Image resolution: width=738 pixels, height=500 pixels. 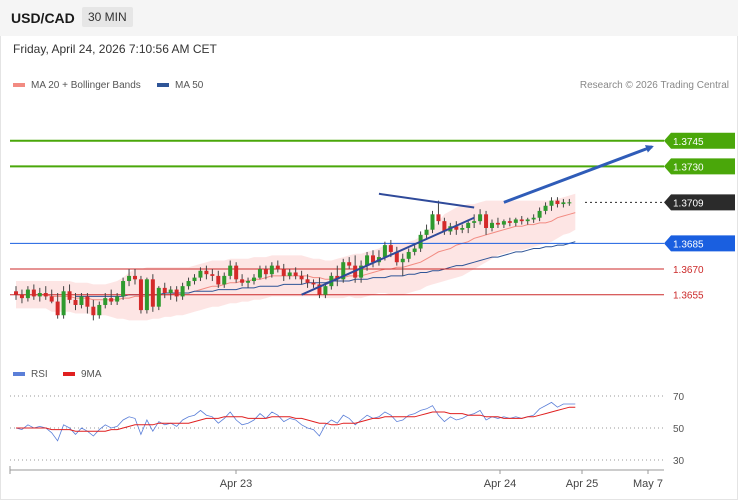 I want to click on credit-text: Research © 2026 Trading Central, so click(x=654, y=85).